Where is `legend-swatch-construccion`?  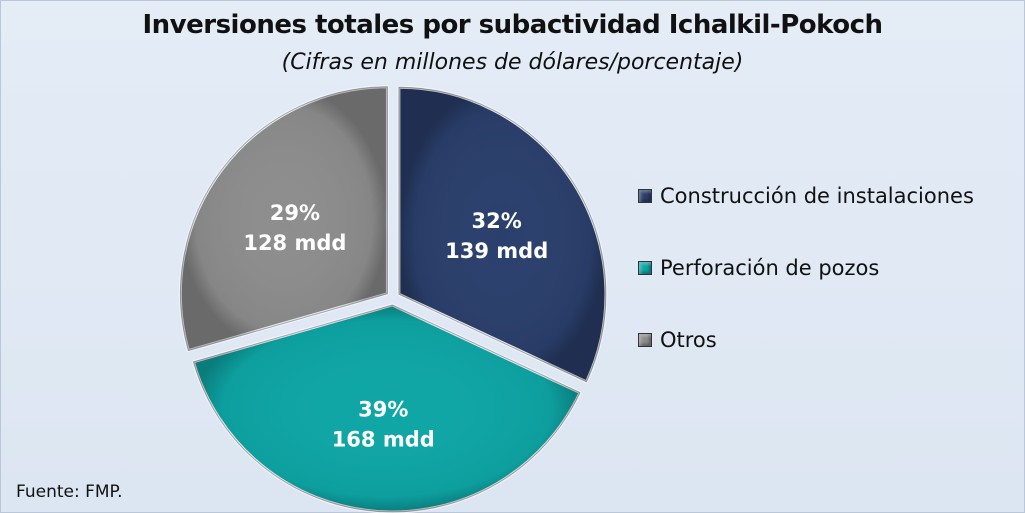
legend-swatch-construccion is located at coordinates (645, 196).